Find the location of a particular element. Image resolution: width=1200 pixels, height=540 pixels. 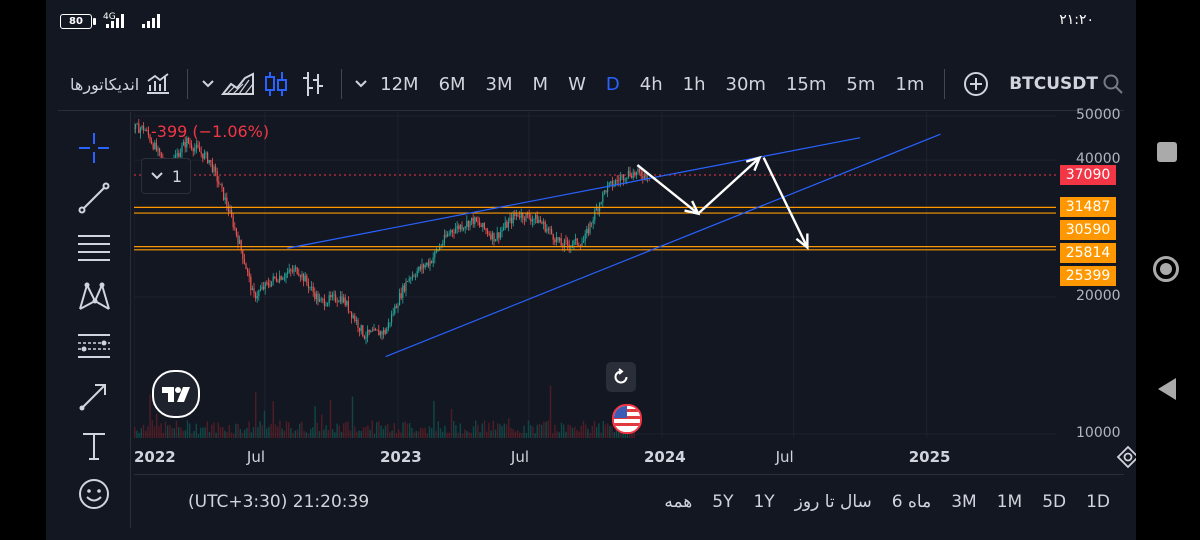

indicators-button: اندیکاتورها is located at coordinates (117, 84).